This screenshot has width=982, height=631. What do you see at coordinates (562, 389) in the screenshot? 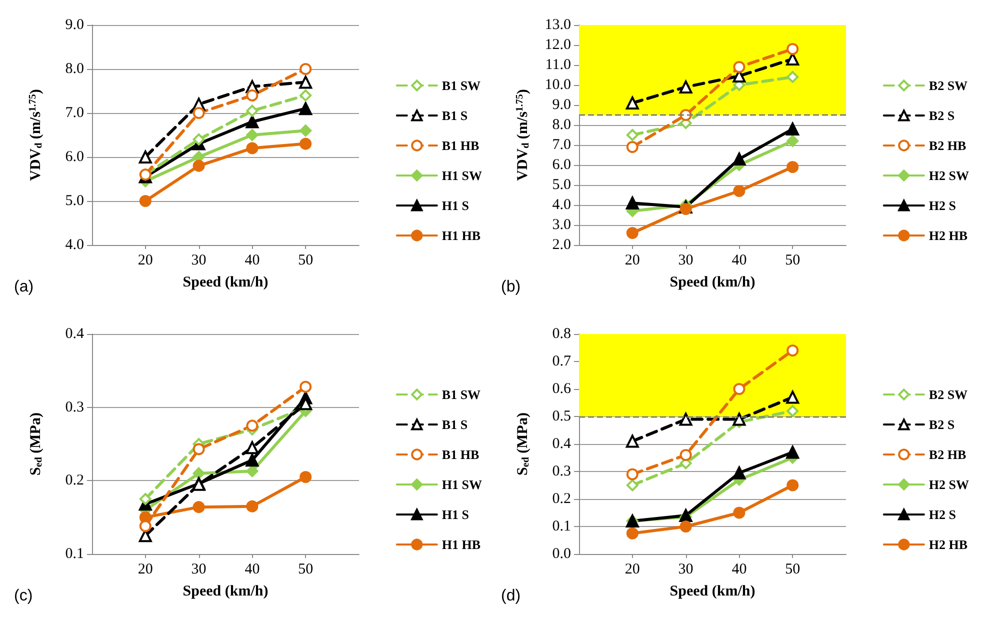
I see `y-tick-label: 0.6` at bounding box center [562, 389].